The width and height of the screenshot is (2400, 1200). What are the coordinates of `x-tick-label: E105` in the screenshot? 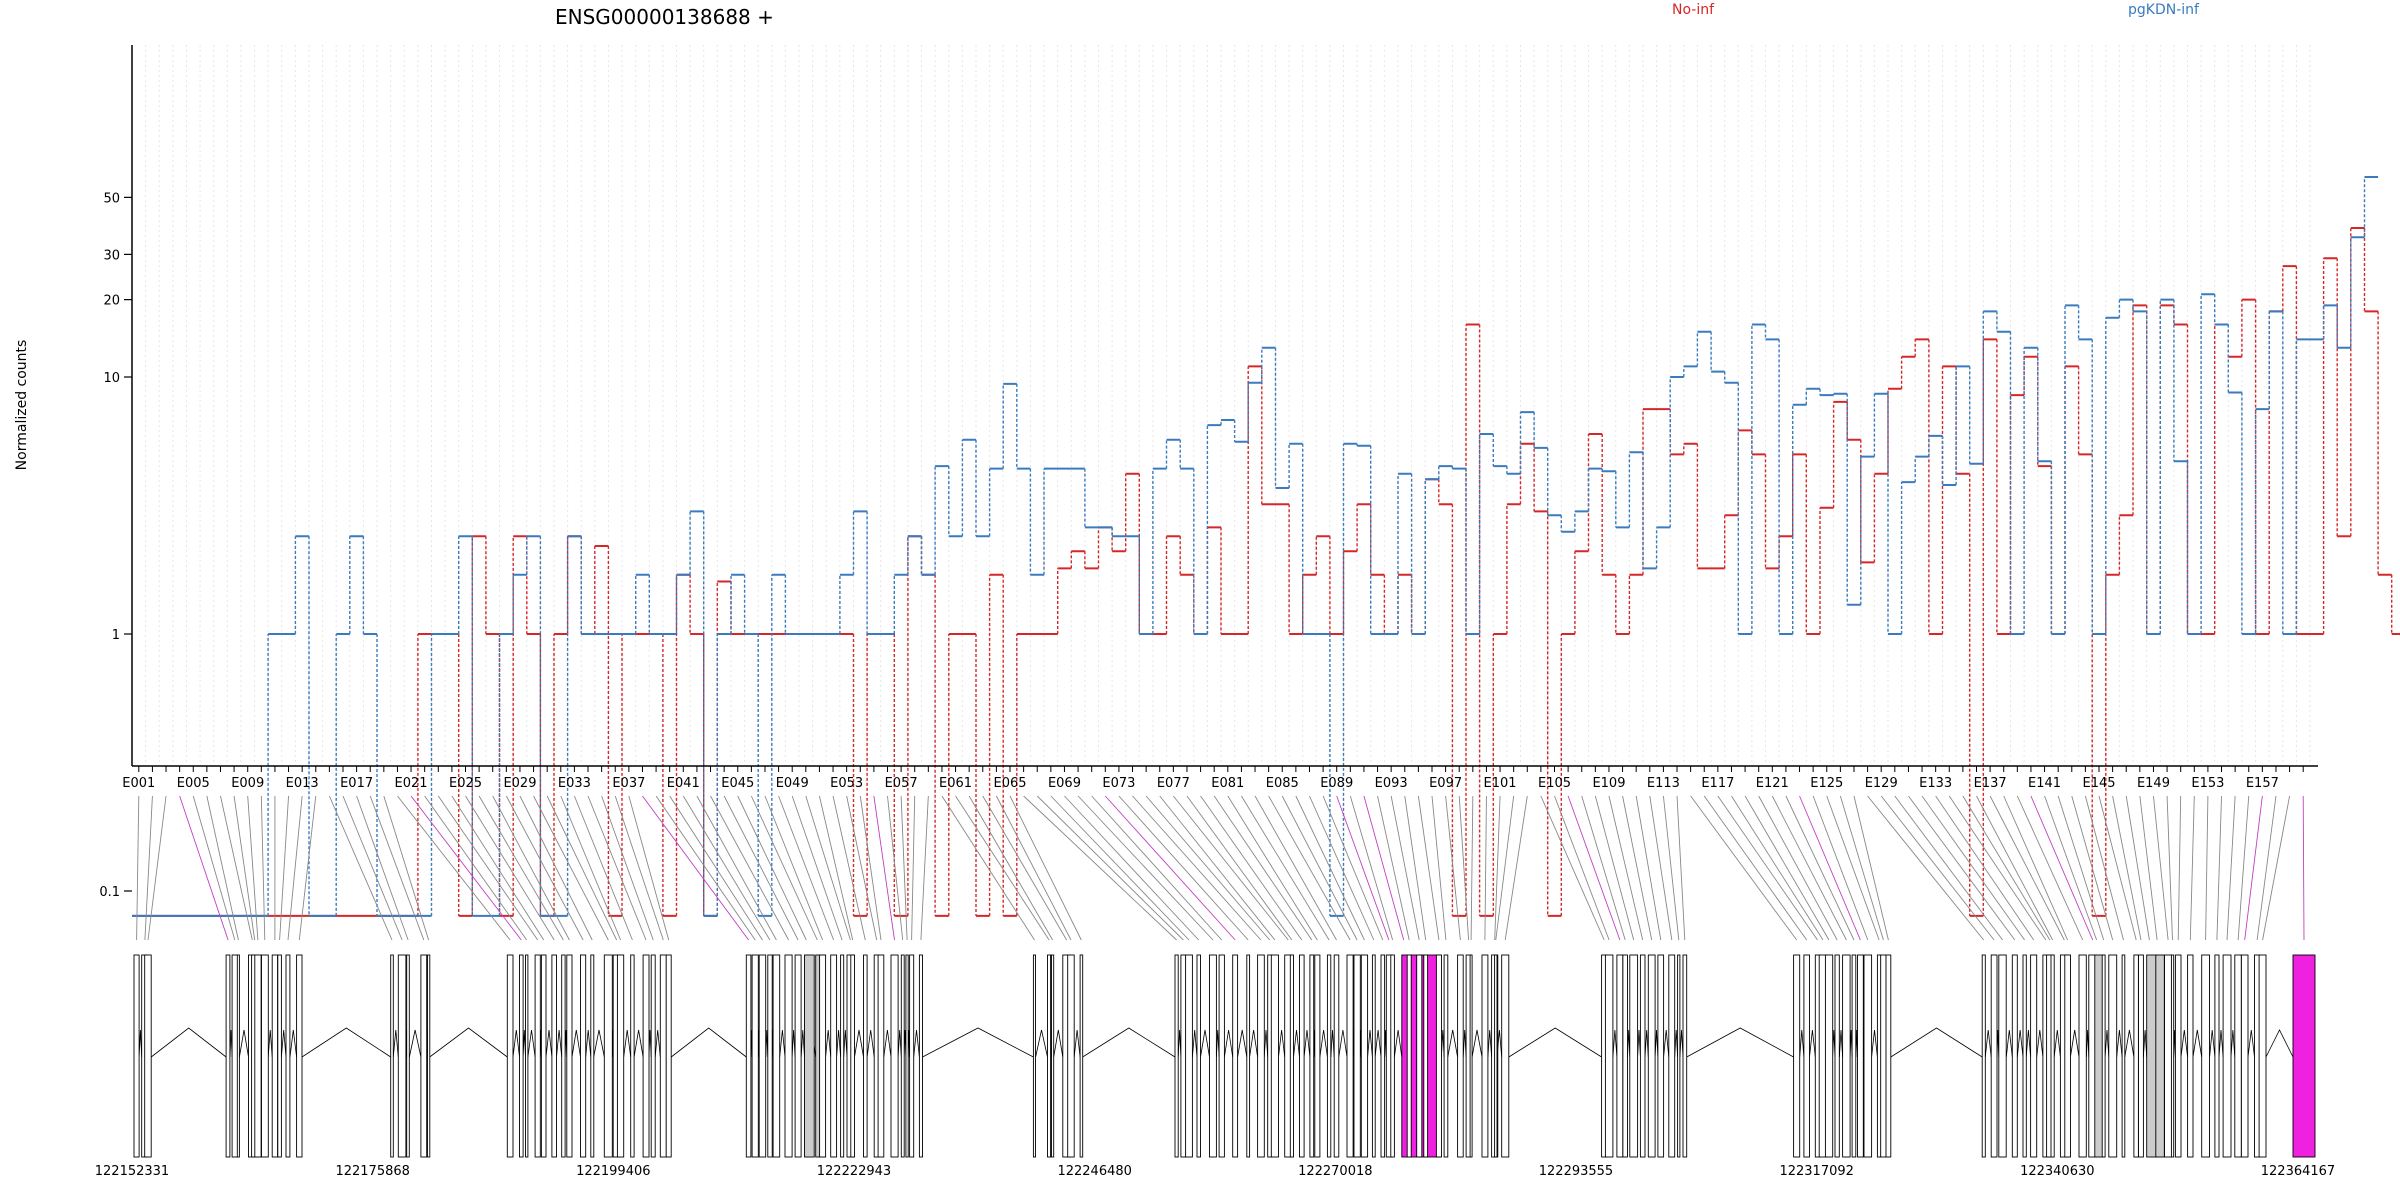 It's located at (1554, 783).